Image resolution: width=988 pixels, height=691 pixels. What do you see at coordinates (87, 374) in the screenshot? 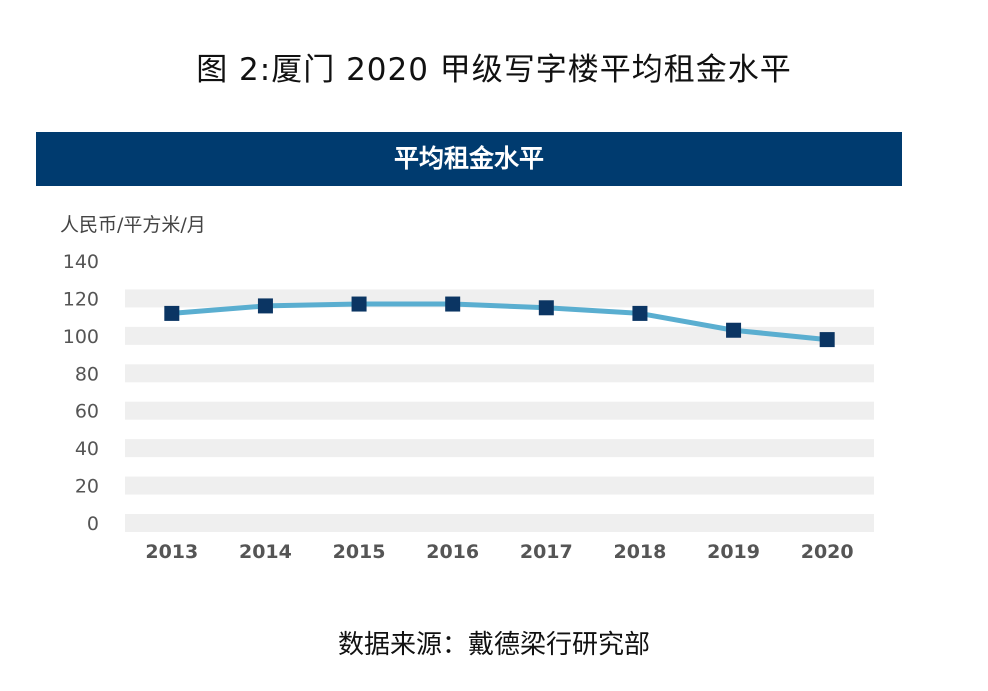
I see `y-tick-label: 80` at bounding box center [87, 374].